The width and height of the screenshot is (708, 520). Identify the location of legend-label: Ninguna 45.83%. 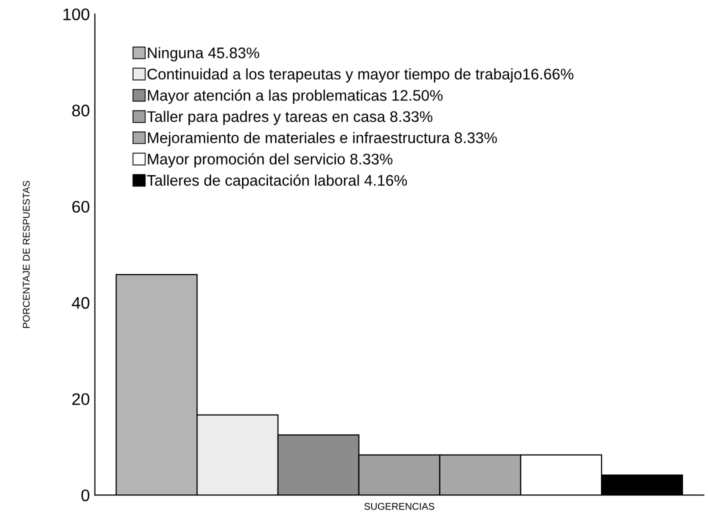
(204, 54).